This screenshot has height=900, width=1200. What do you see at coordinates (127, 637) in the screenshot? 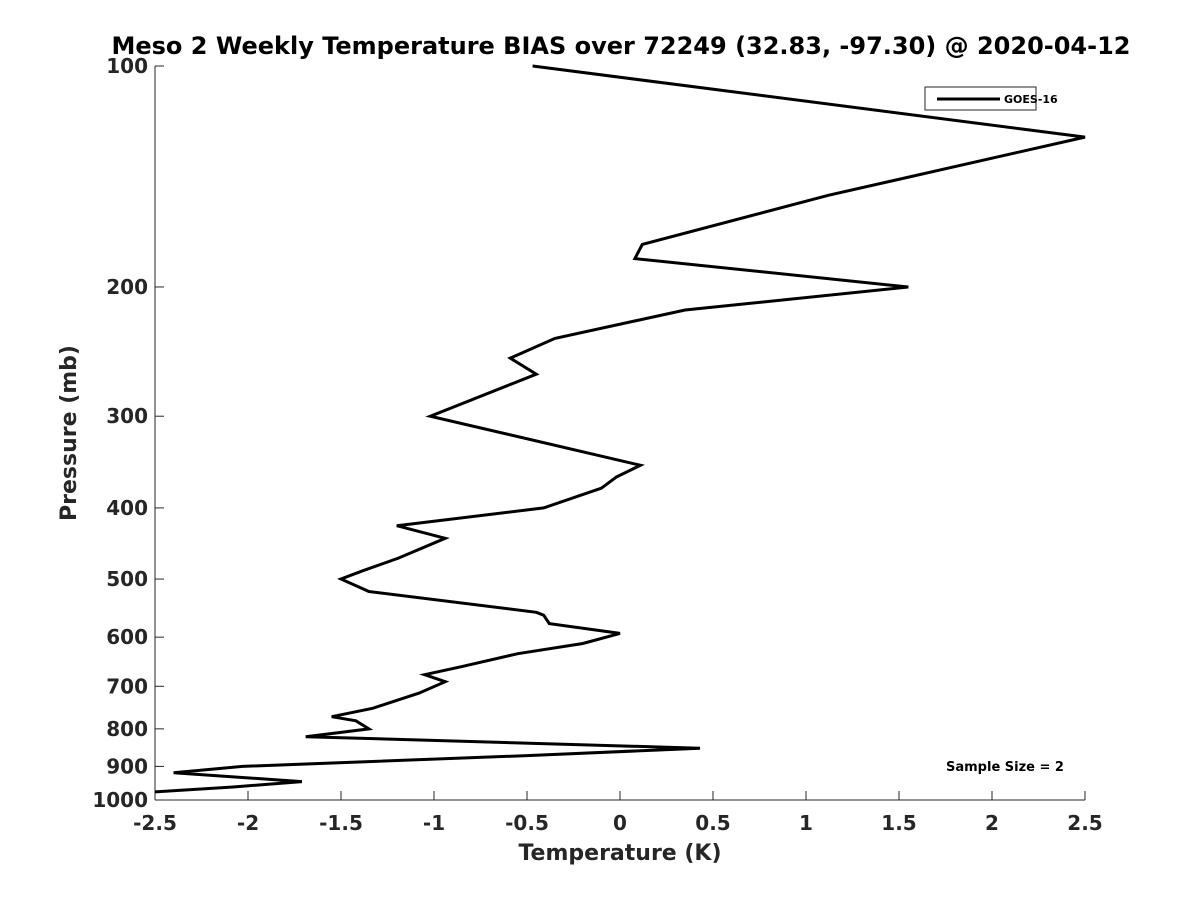
I see `y-tick-label: 600` at bounding box center [127, 637].